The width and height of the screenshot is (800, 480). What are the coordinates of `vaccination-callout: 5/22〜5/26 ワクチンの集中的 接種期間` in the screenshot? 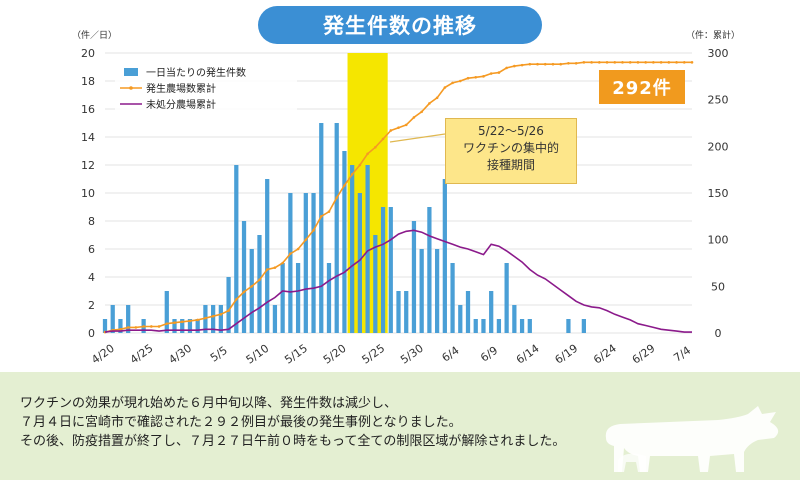 It's located at (511, 151).